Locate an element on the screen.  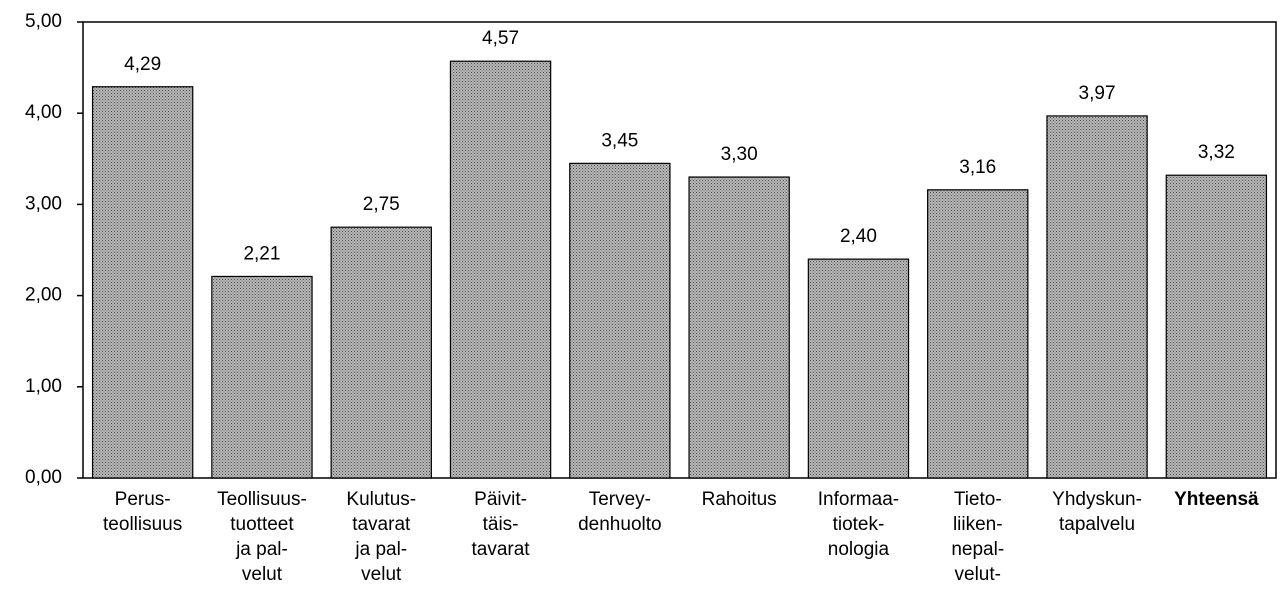
x-tick-label: nepal- is located at coordinates (977, 549).